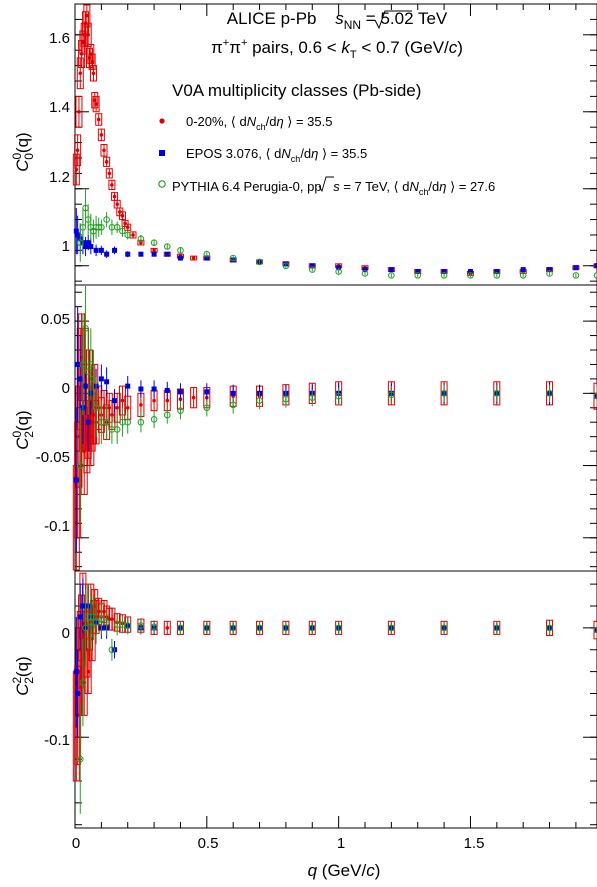 Image resolution: width=597 pixels, height=887 pixels. What do you see at coordinates (57, 740) in the screenshot?
I see `p2-ytick-label-0: -0.1` at bounding box center [57, 740].